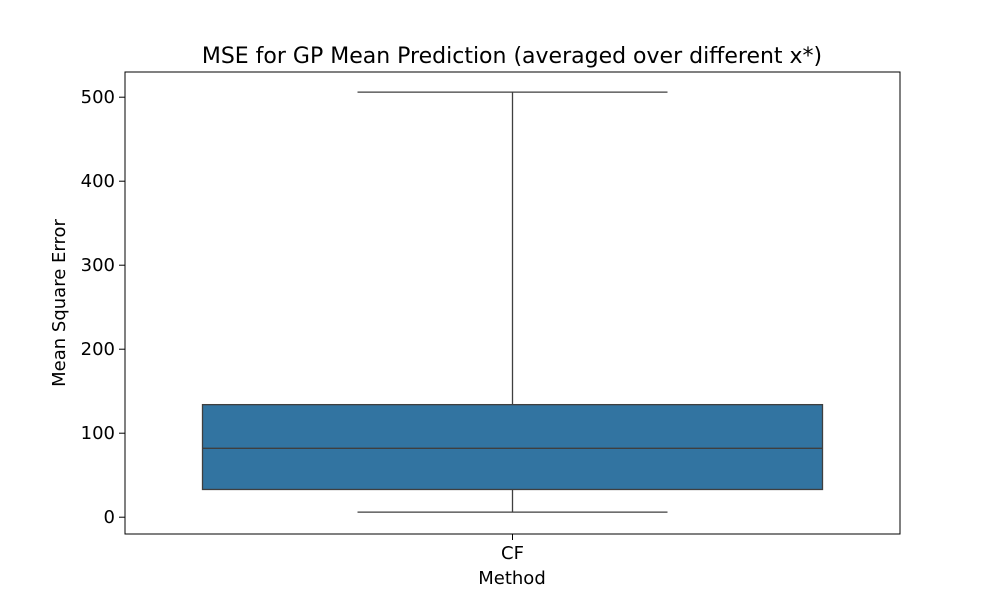 This screenshot has height=600, width=1000. Describe the element at coordinates (512, 578) in the screenshot. I see `x-axis-label: Method` at that location.